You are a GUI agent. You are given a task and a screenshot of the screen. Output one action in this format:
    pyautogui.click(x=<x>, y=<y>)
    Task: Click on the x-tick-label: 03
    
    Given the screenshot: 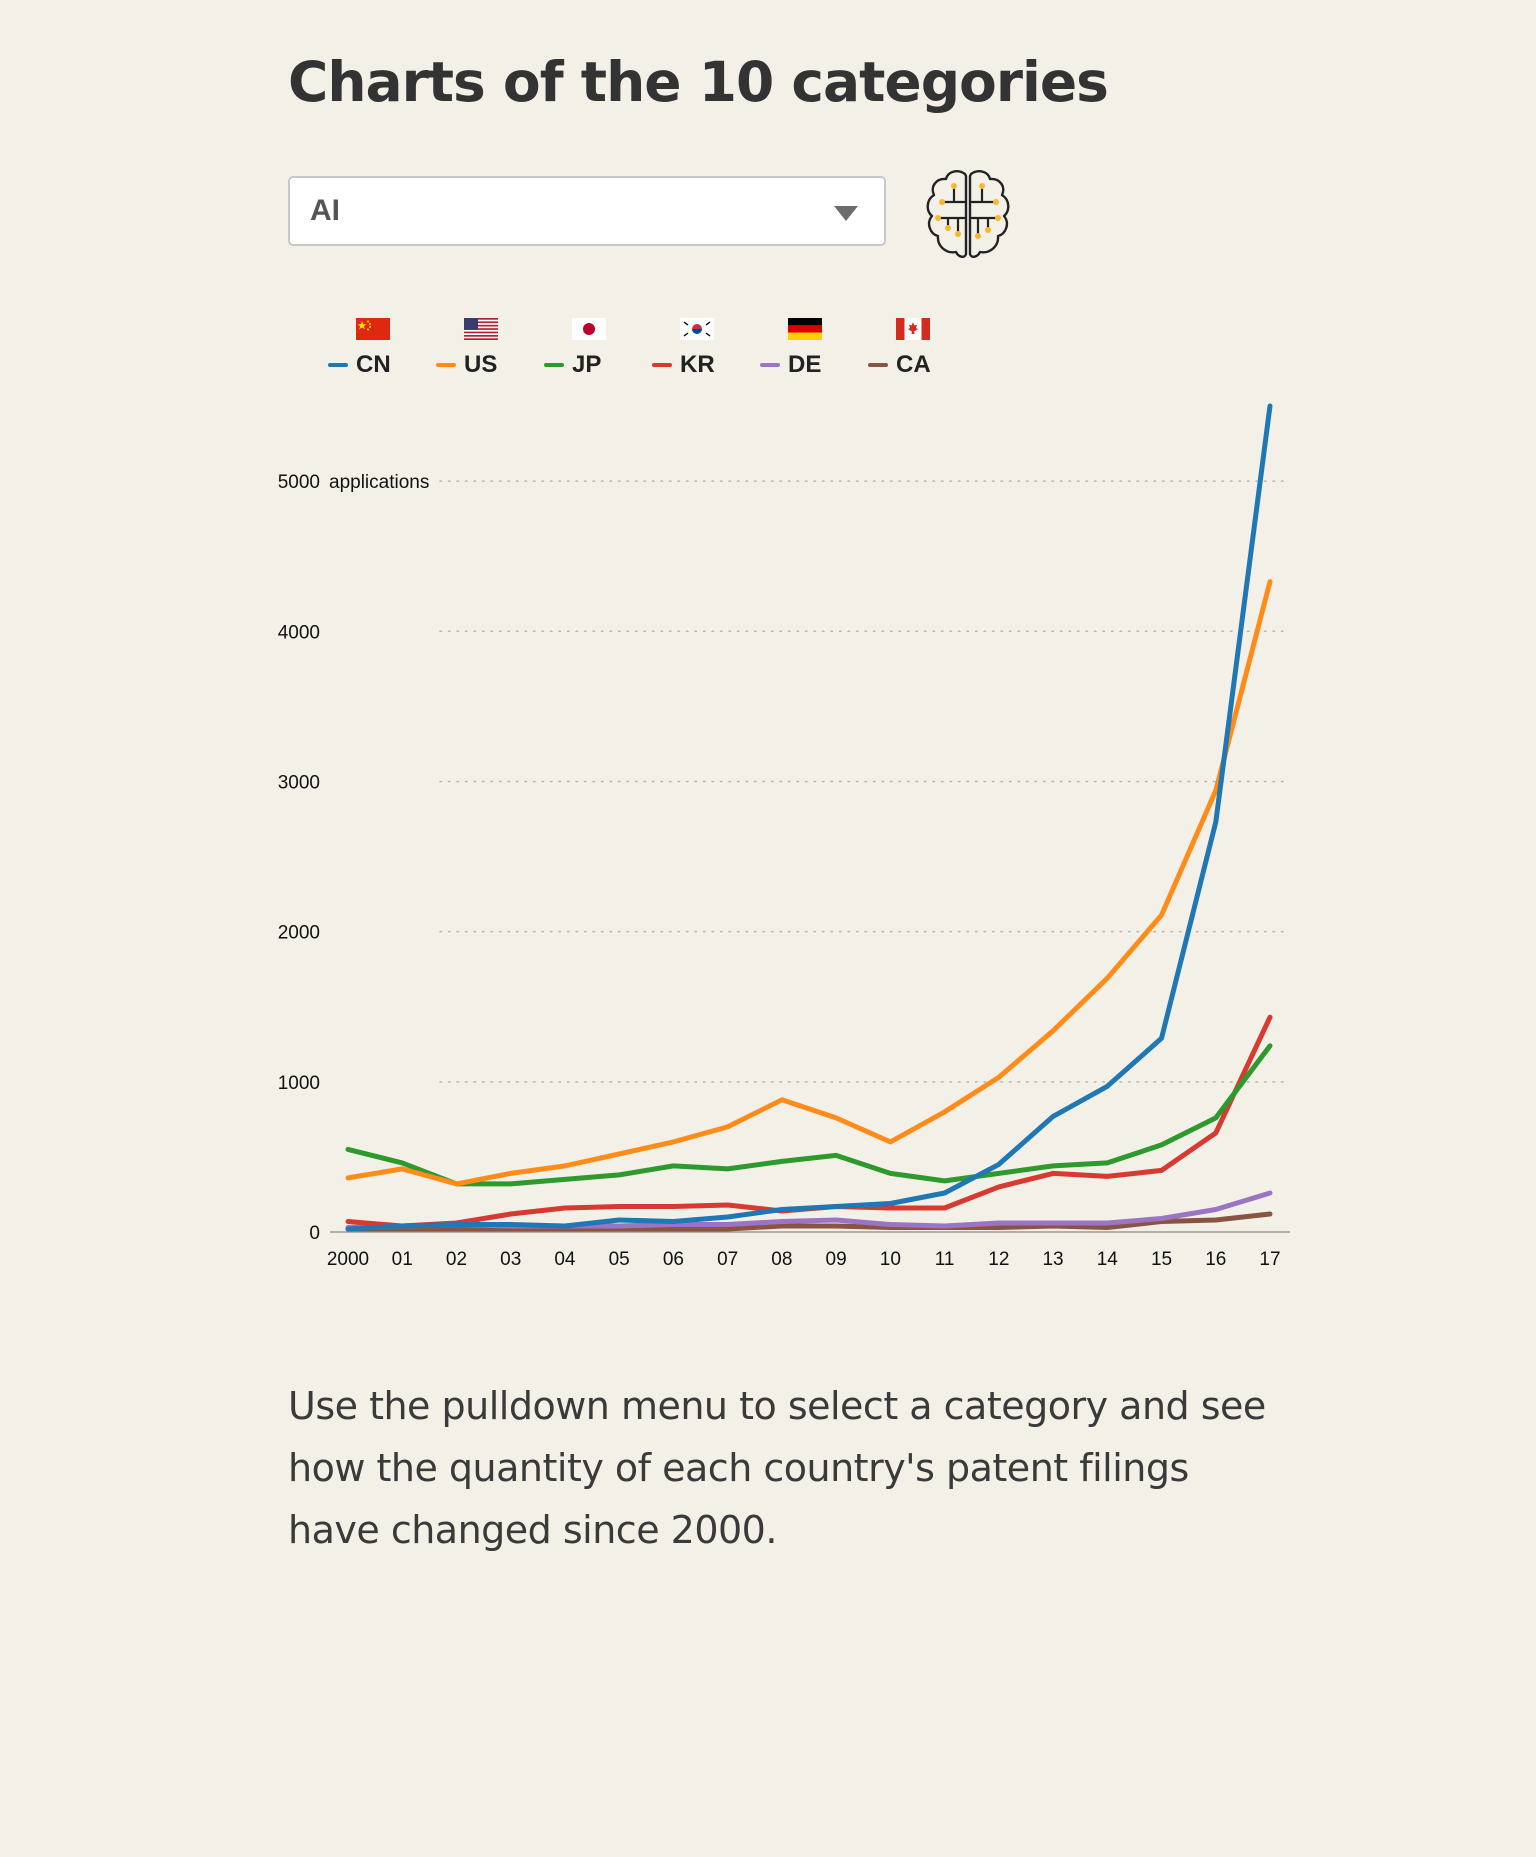 What is the action you would take?
    pyautogui.click(x=510, y=1259)
    